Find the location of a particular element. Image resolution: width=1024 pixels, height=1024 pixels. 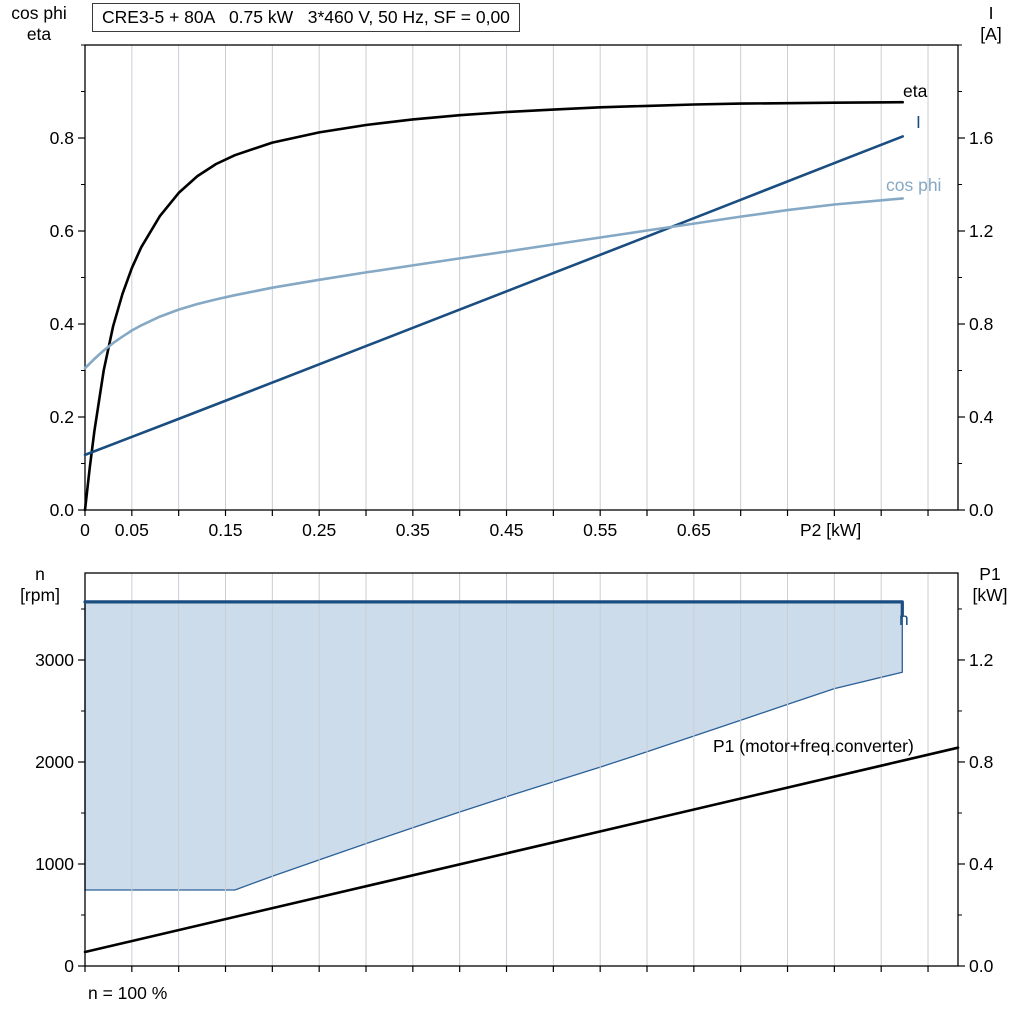

y-tick-label: 3000 is located at coordinates (54, 660).